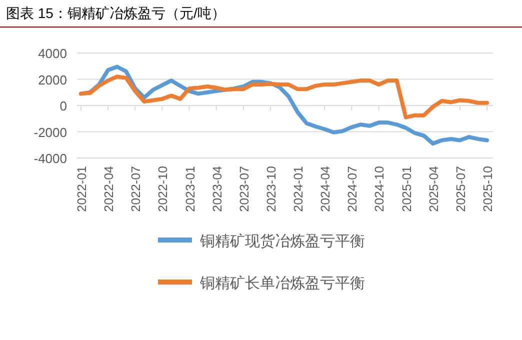 The image size is (522, 340). What do you see at coordinates (271, 189) in the screenshot?
I see `x-tick-label: 2023-10` at bounding box center [271, 189].